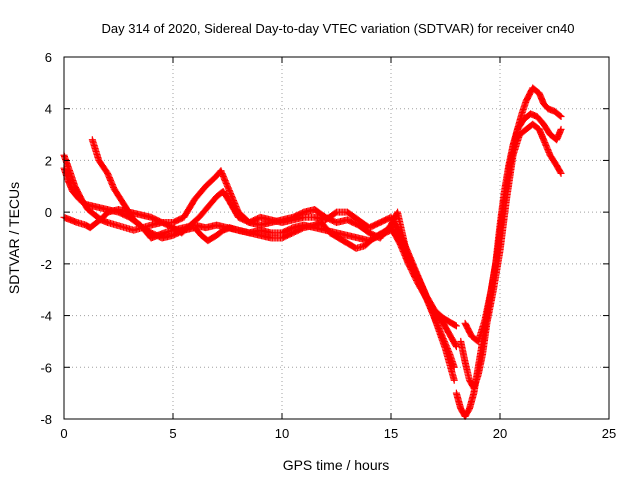  What do you see at coordinates (48, 57) in the screenshot?
I see `y-tick-label: 6` at bounding box center [48, 57].